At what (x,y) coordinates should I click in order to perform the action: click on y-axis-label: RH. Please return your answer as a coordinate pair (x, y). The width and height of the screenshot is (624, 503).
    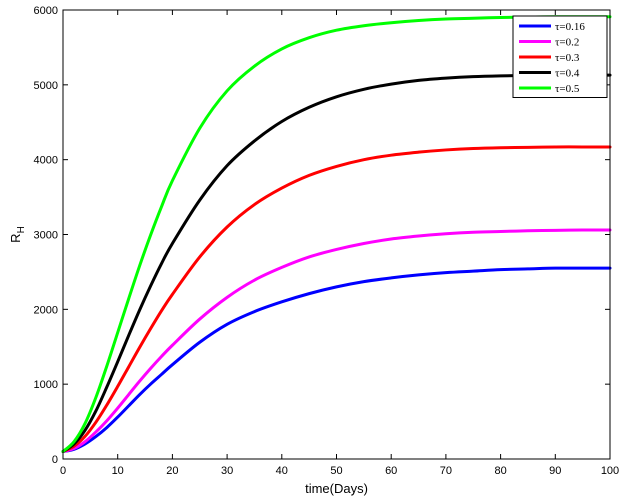
    Looking at the image, I should click on (17, 234).